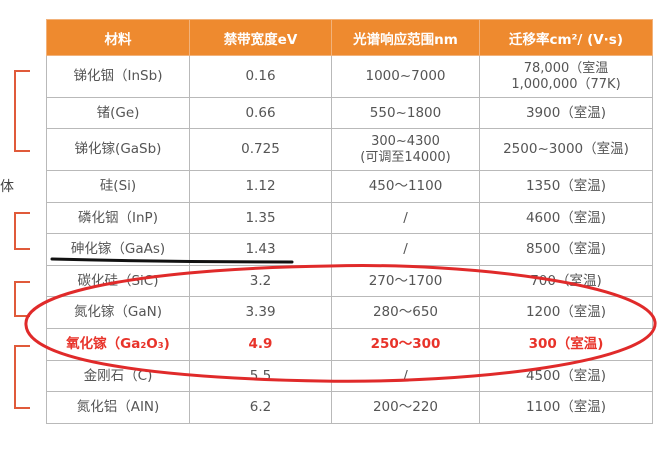 The width and height of the screenshot is (661, 460). I want to click on material-cell: 氧化镓（Ga₂O₃), so click(118, 344).